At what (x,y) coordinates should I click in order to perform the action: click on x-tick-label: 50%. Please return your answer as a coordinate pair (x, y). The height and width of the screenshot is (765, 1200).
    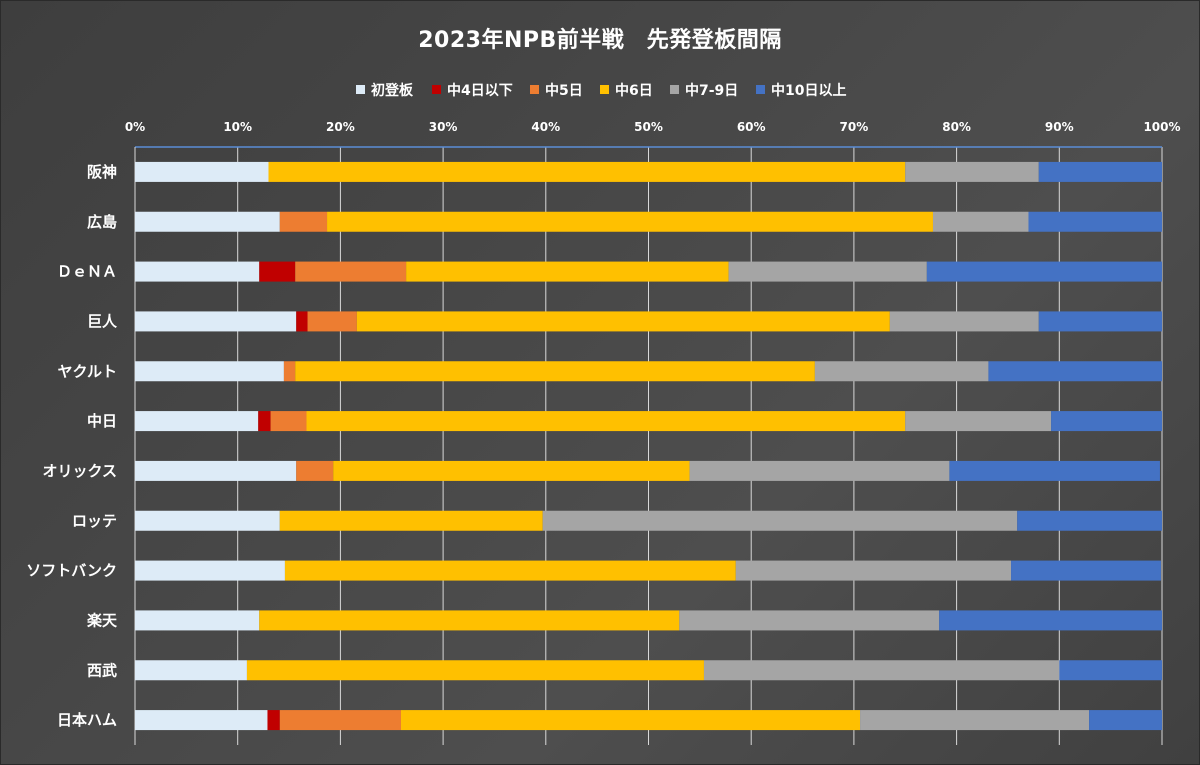
    Looking at the image, I should click on (648, 127).